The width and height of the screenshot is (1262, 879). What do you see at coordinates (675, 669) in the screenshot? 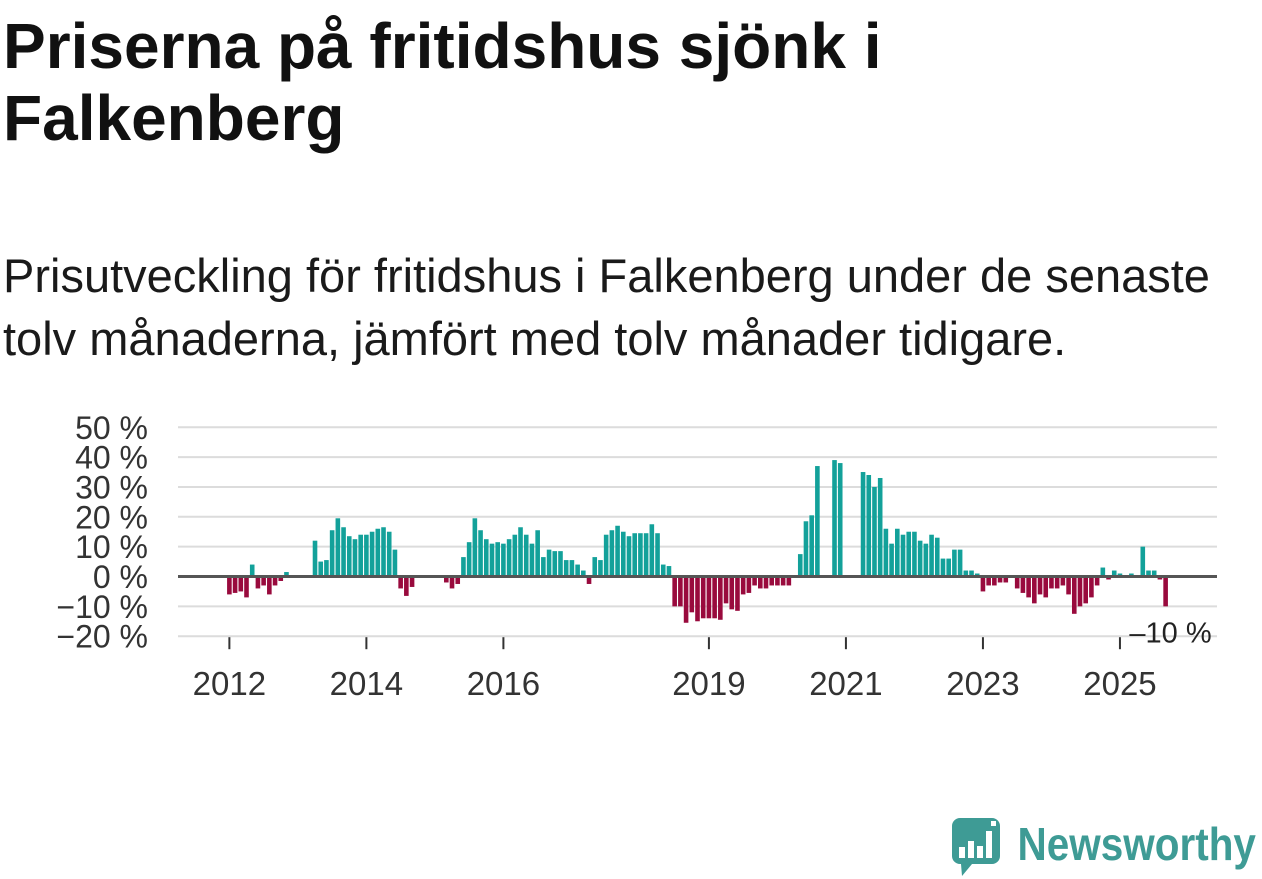
I see `x-axis: 2012 2014 2016 2019 2021 2023 2025` at bounding box center [675, 669].